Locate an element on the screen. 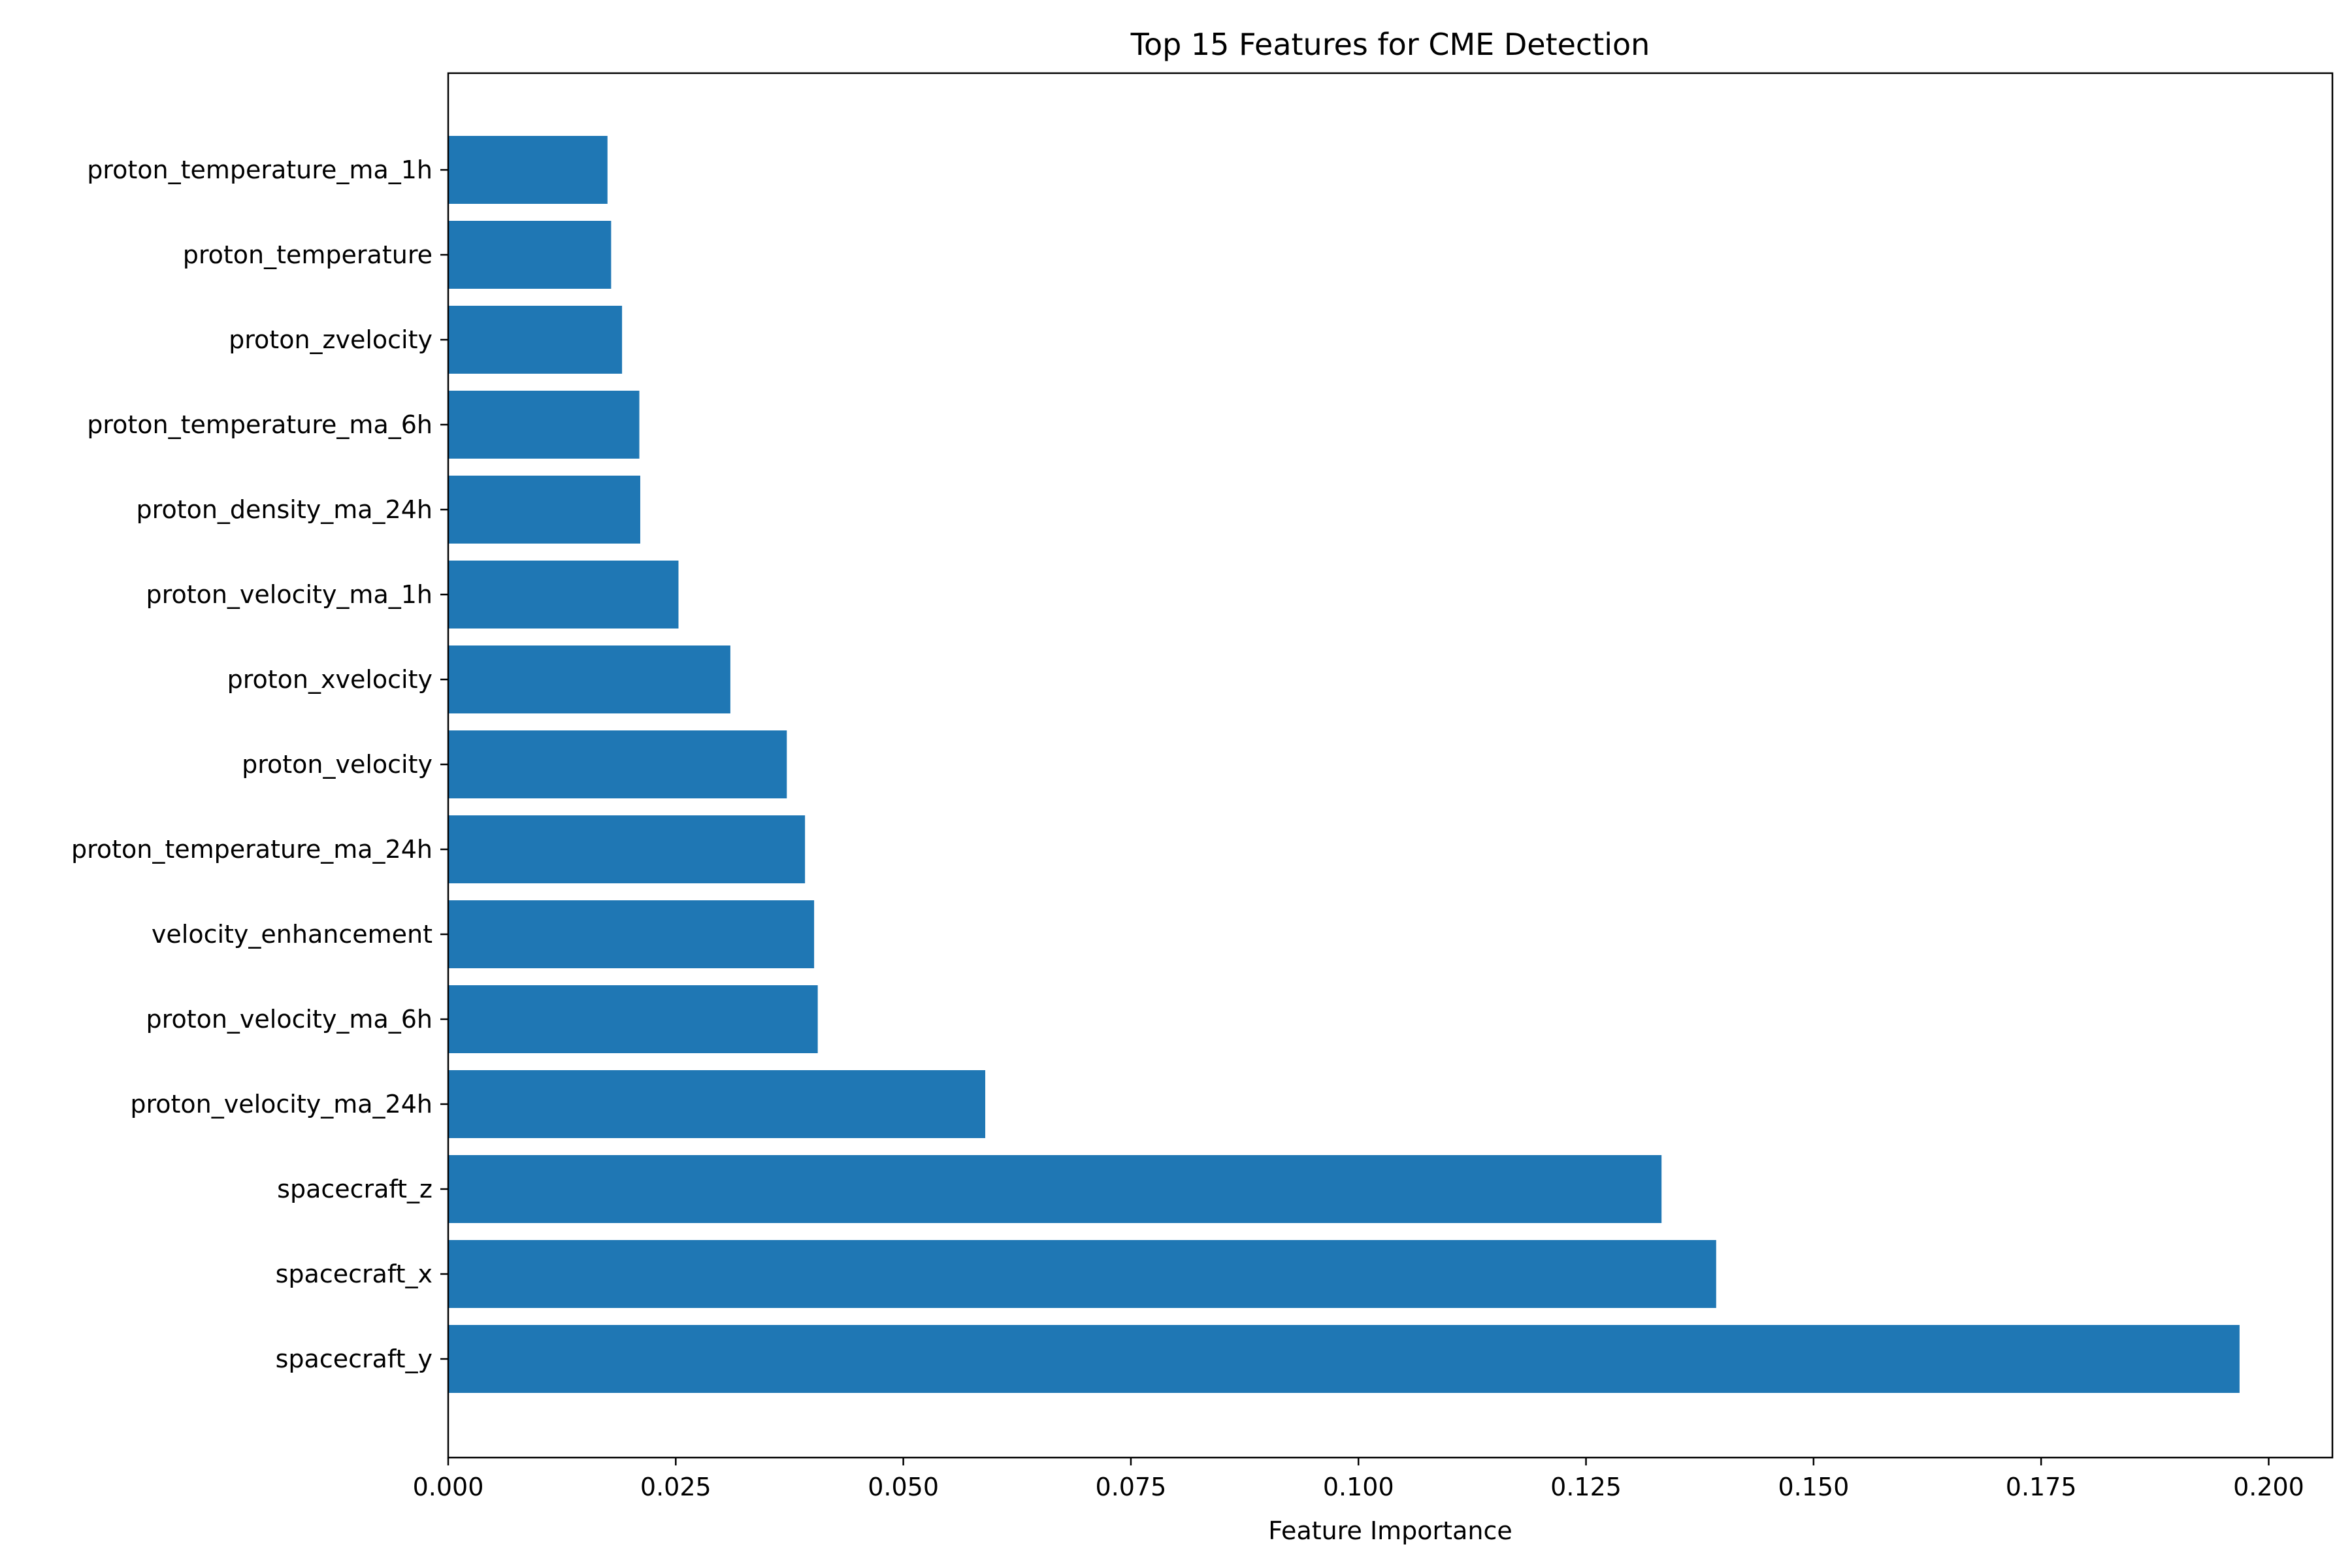 This screenshot has width=2352, height=1568. bar-proton-temperature-ma-1h is located at coordinates (528, 170).